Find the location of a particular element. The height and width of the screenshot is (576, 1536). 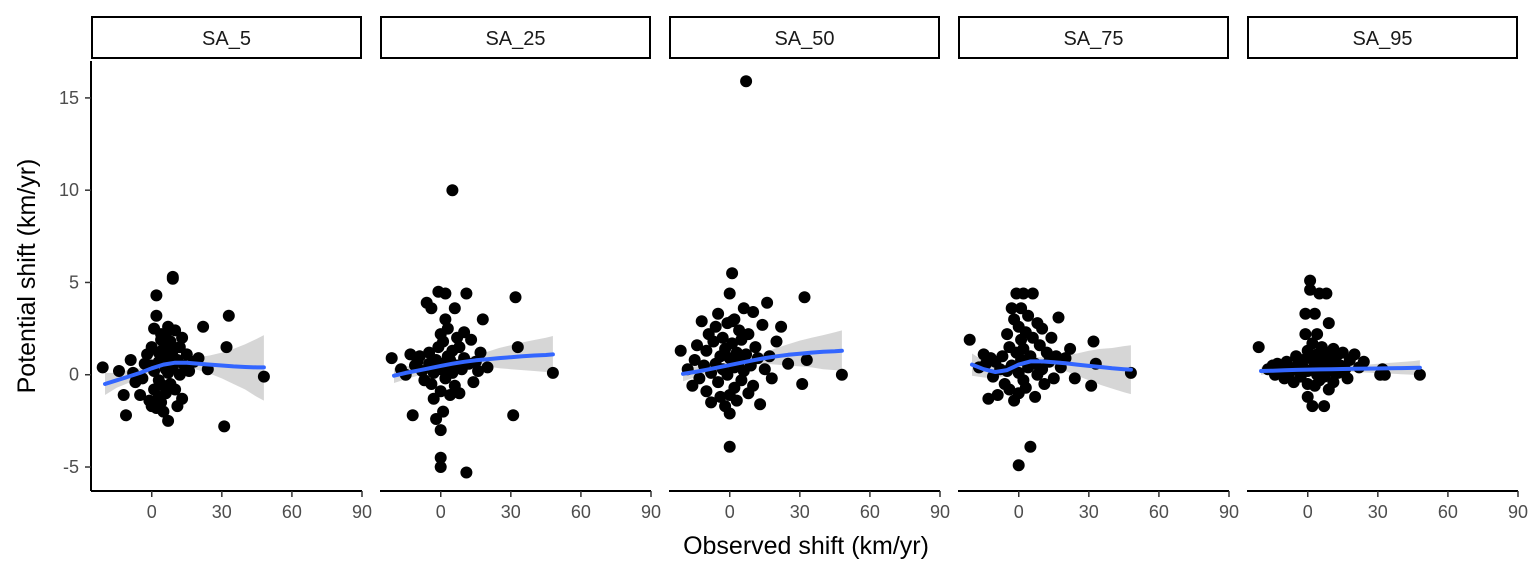

facet-strip-label: SA_5 is located at coordinates (226, 39).